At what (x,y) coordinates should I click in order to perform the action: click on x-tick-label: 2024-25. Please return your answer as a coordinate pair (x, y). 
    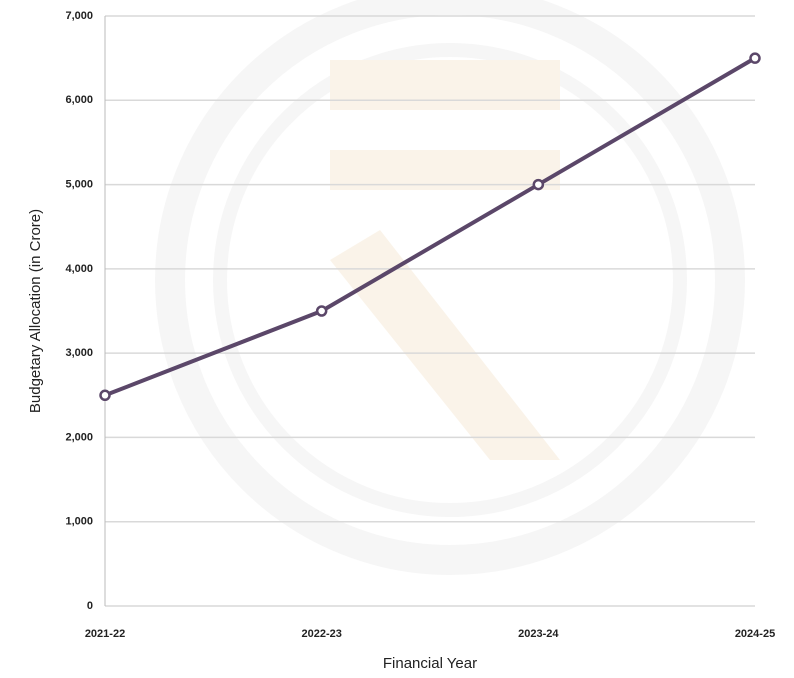
    Looking at the image, I should click on (755, 634).